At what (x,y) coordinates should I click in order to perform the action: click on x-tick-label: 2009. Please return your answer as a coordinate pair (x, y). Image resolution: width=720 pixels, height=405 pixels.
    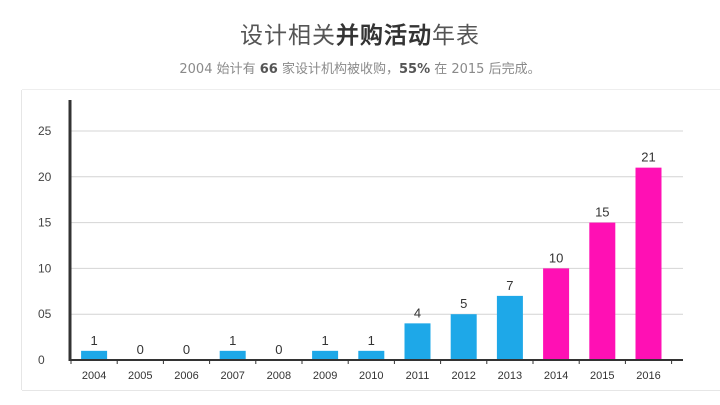
    Looking at the image, I should click on (325, 376).